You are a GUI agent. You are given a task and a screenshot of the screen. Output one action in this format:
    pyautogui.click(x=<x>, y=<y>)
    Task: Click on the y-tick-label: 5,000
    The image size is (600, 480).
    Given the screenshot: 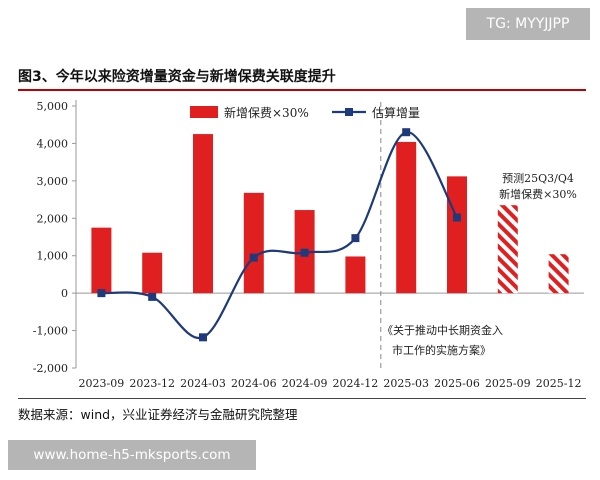 What is the action you would take?
    pyautogui.click(x=53, y=106)
    